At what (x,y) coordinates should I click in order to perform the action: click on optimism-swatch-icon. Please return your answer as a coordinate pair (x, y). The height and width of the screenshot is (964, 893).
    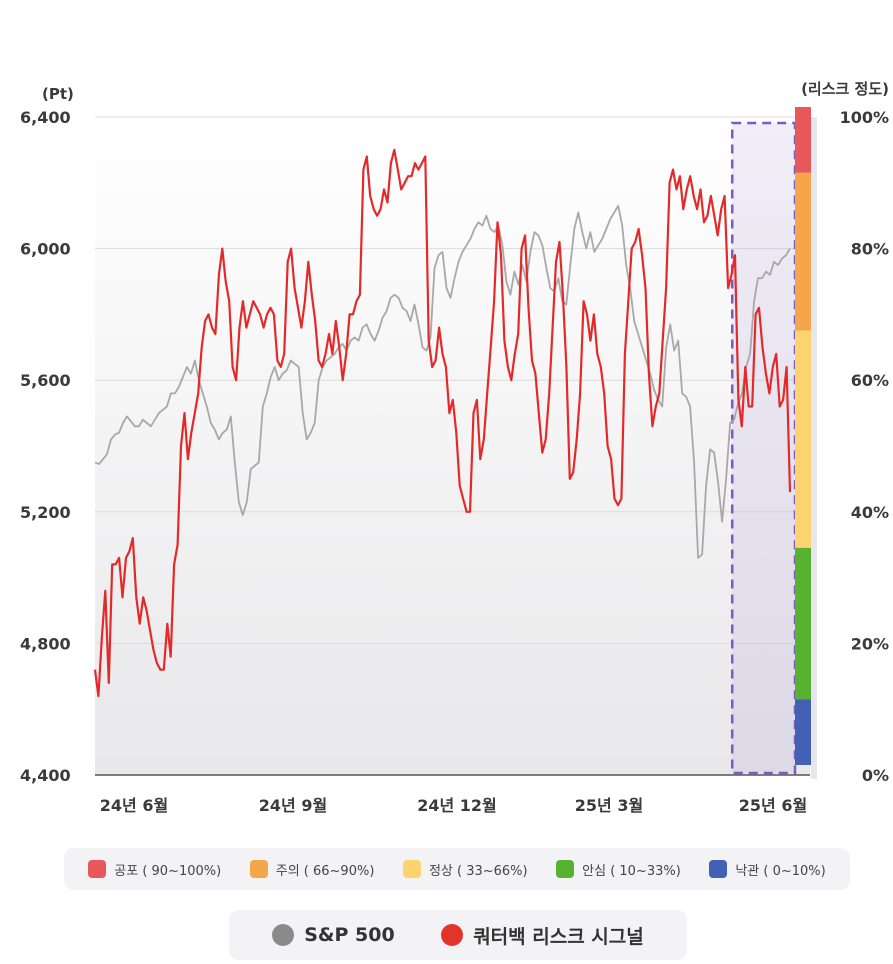
    Looking at the image, I should click on (718, 869).